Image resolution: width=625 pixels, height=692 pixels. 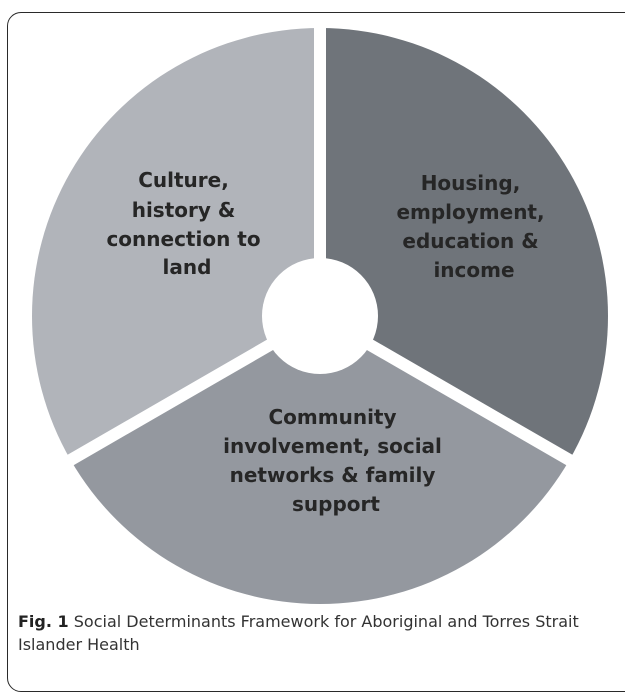 What do you see at coordinates (186, 223) in the screenshot?
I see `segment-label-culture: Culture, history & connection to land` at bounding box center [186, 223].